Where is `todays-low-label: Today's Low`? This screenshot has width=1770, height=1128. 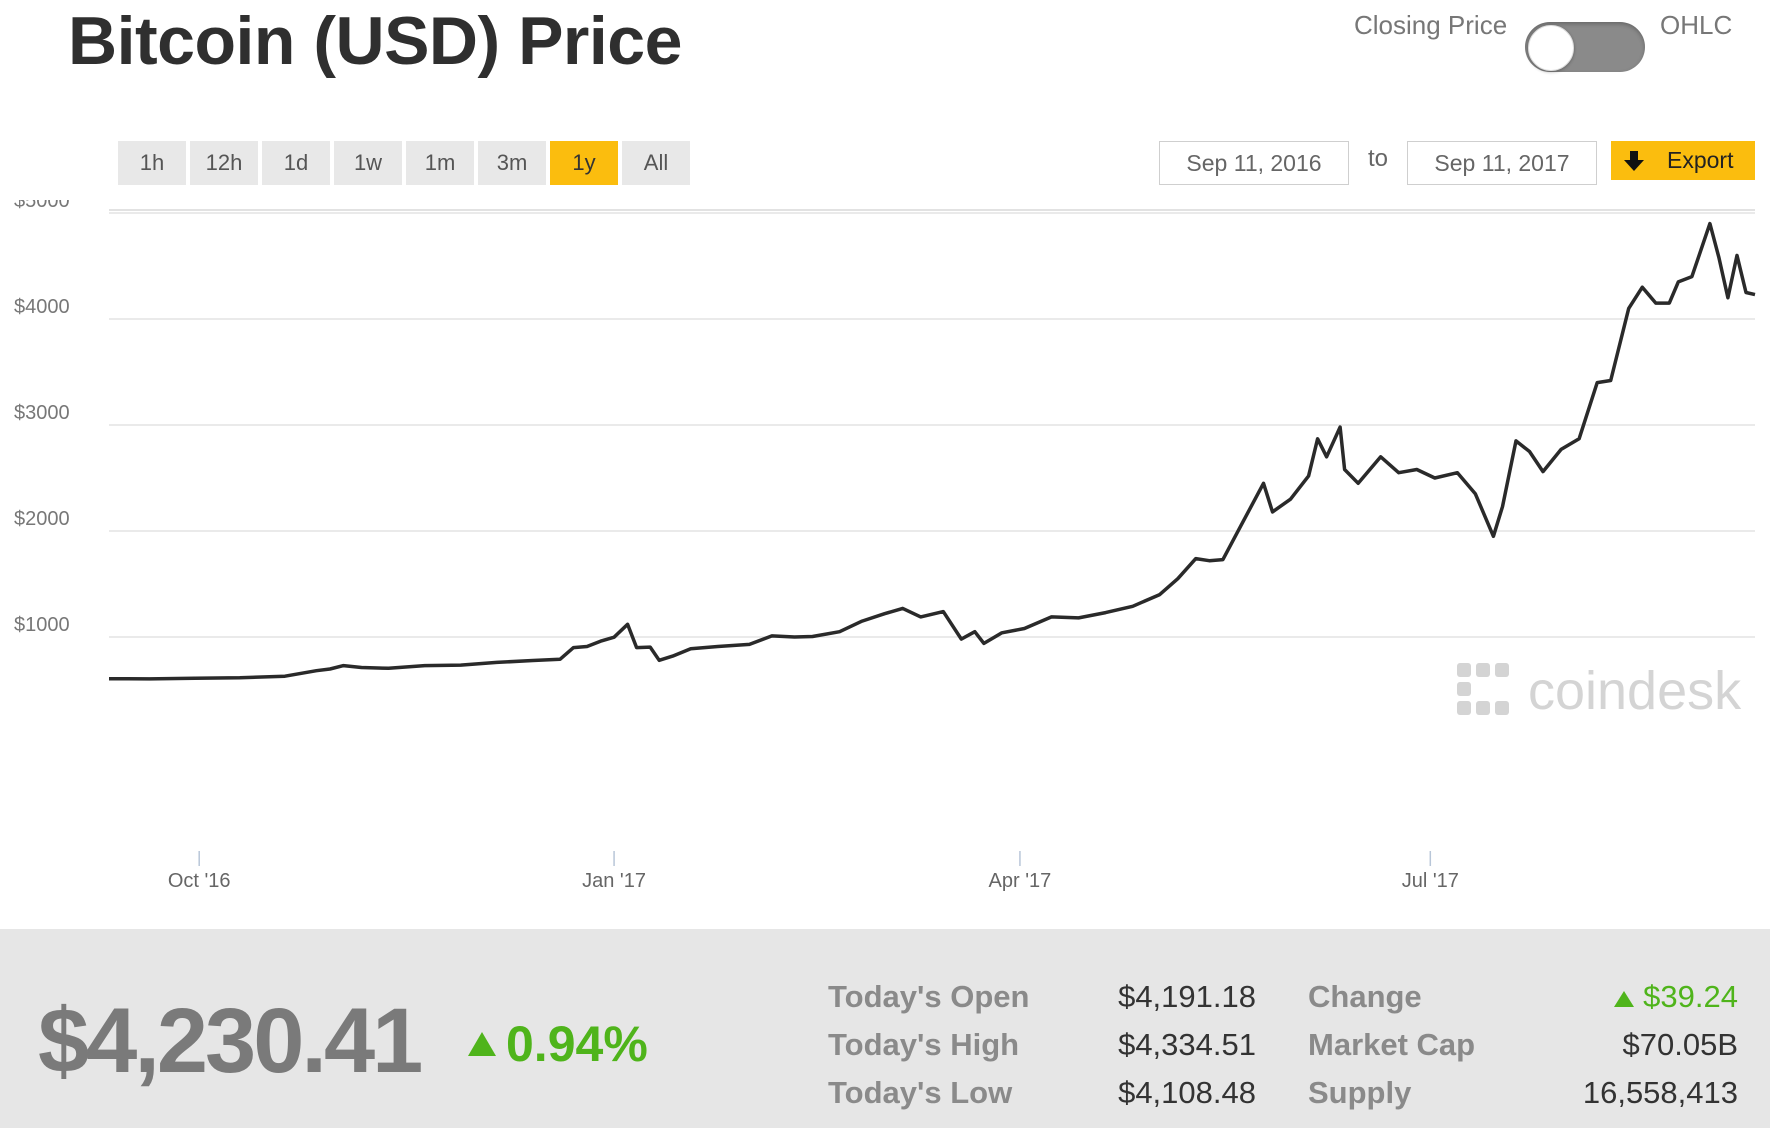 todays-low-label: Today's Low is located at coordinates (920, 1092).